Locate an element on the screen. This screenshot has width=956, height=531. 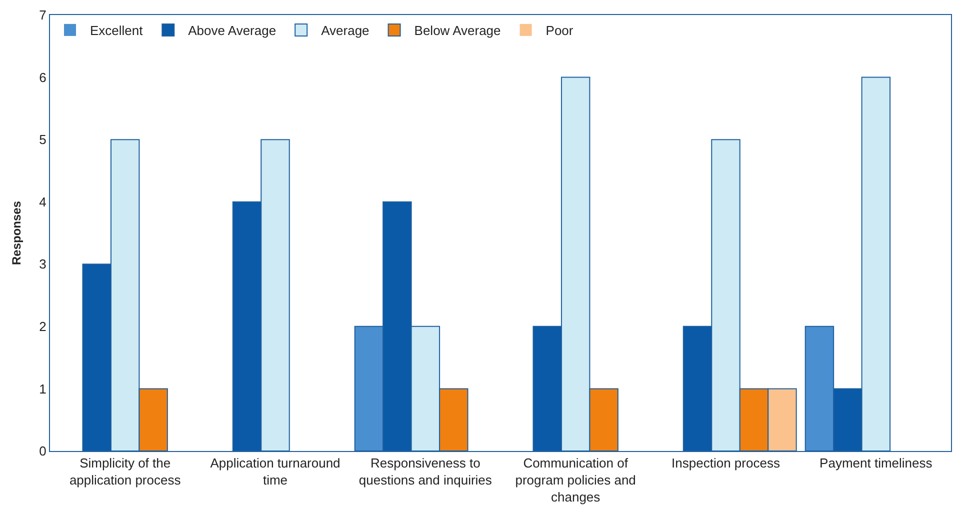
x-tick-label: Application turnaround time is located at coordinates (275, 472).